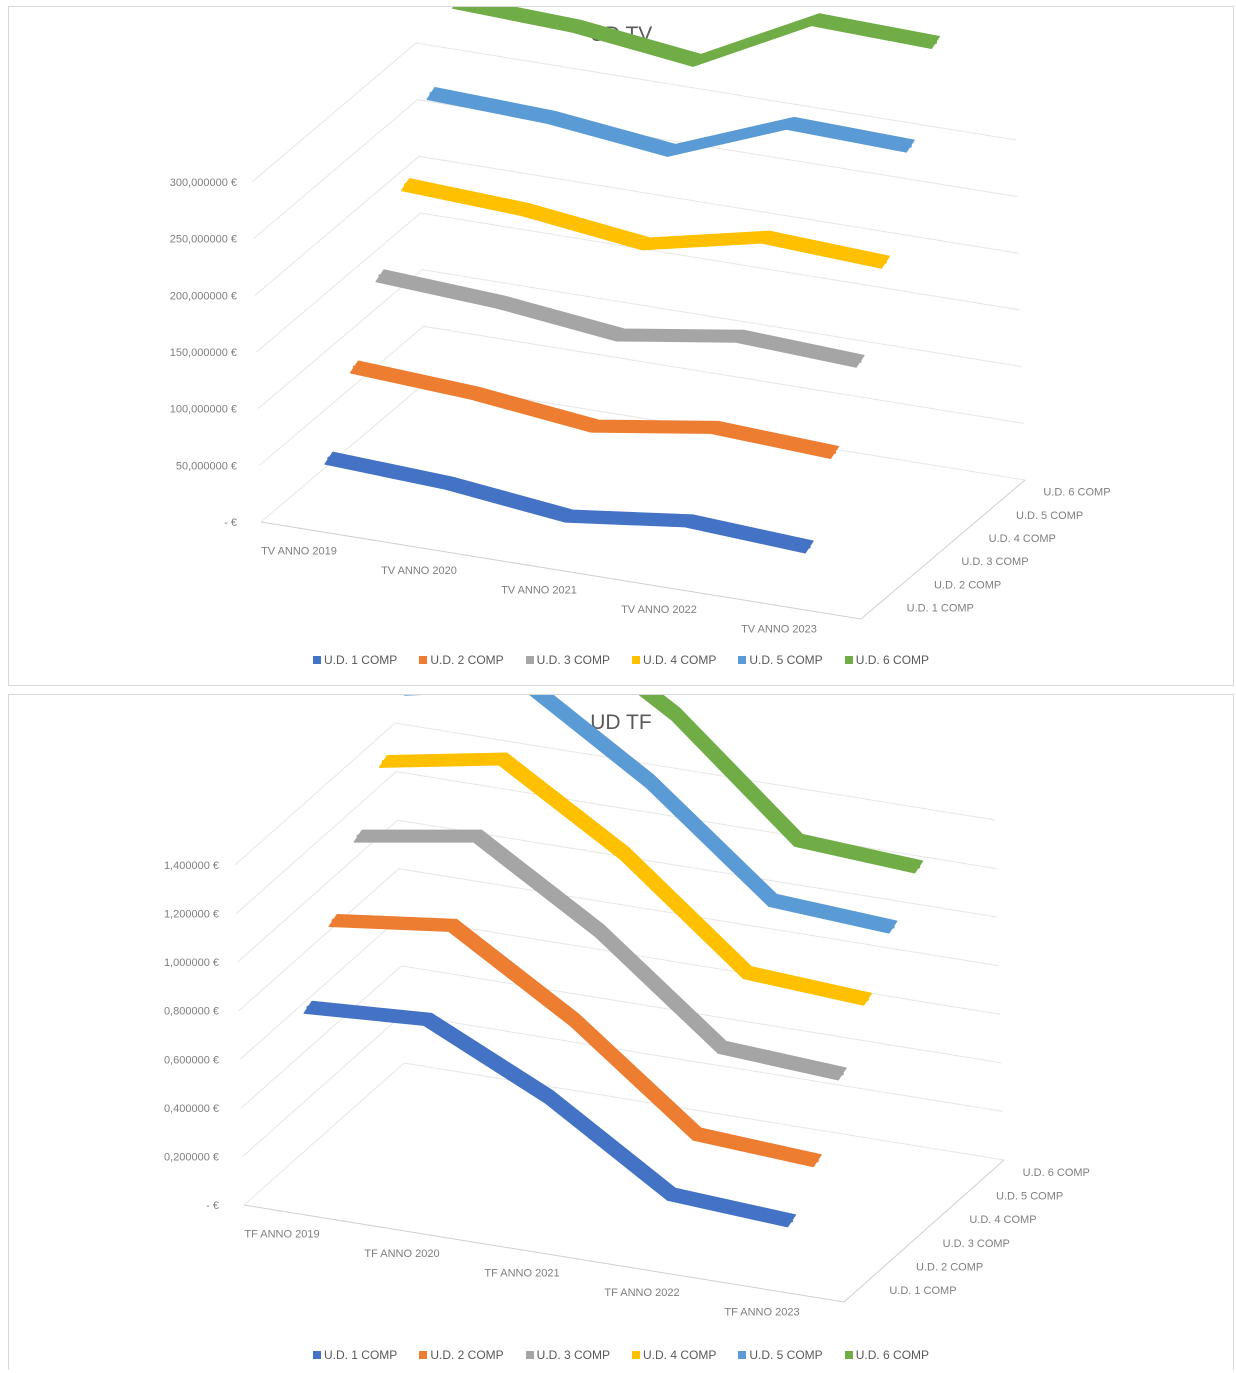 This screenshot has width=1236, height=1373. I want to click on y-tick-label: 250,000000 €, so click(203, 240).